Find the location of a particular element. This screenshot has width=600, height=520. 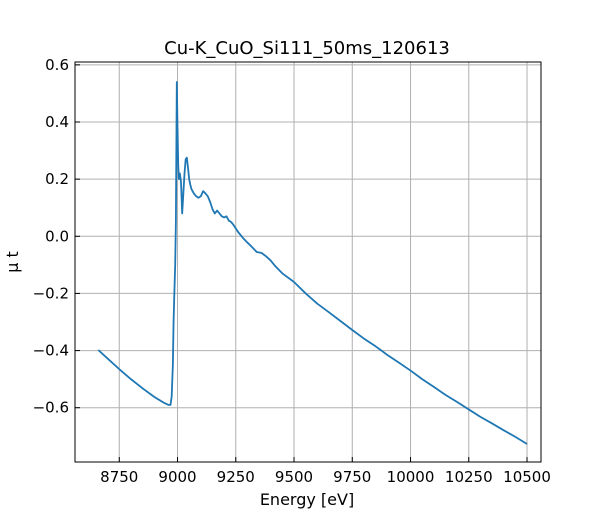

y-tick-label: −0.4 is located at coordinates (51, 351).